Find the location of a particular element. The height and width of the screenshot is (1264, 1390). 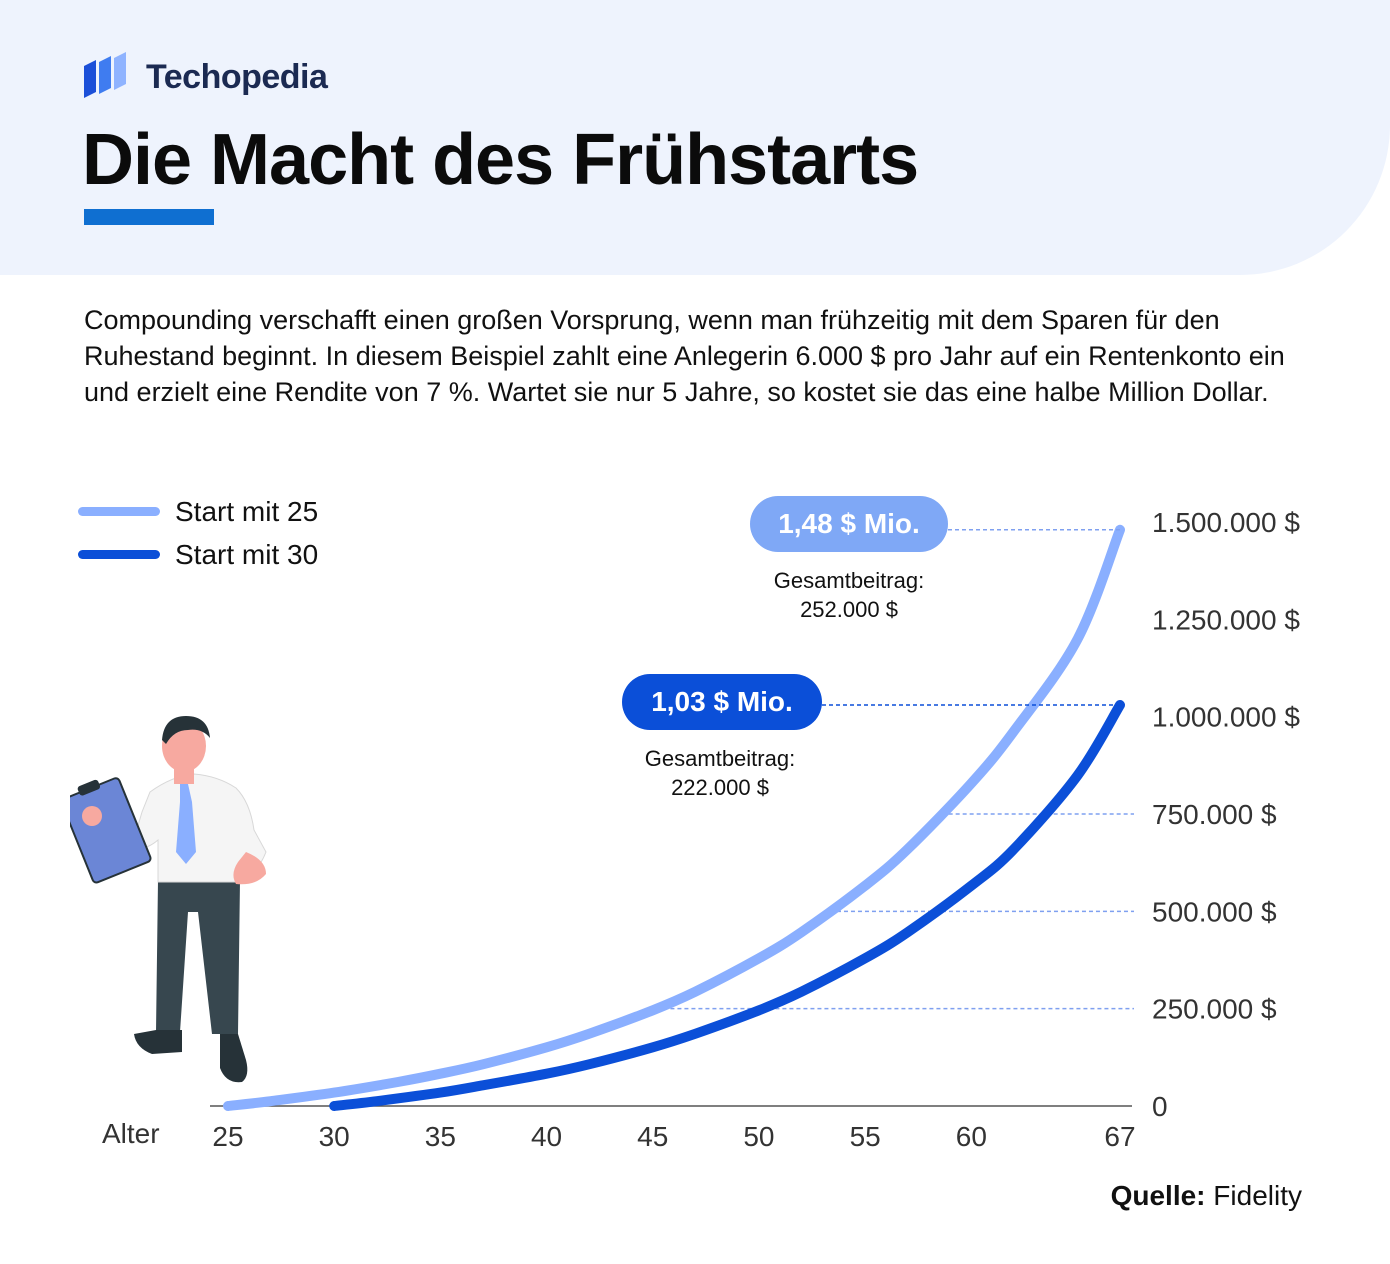

source-label: Quelle: is located at coordinates (1158, 1195).